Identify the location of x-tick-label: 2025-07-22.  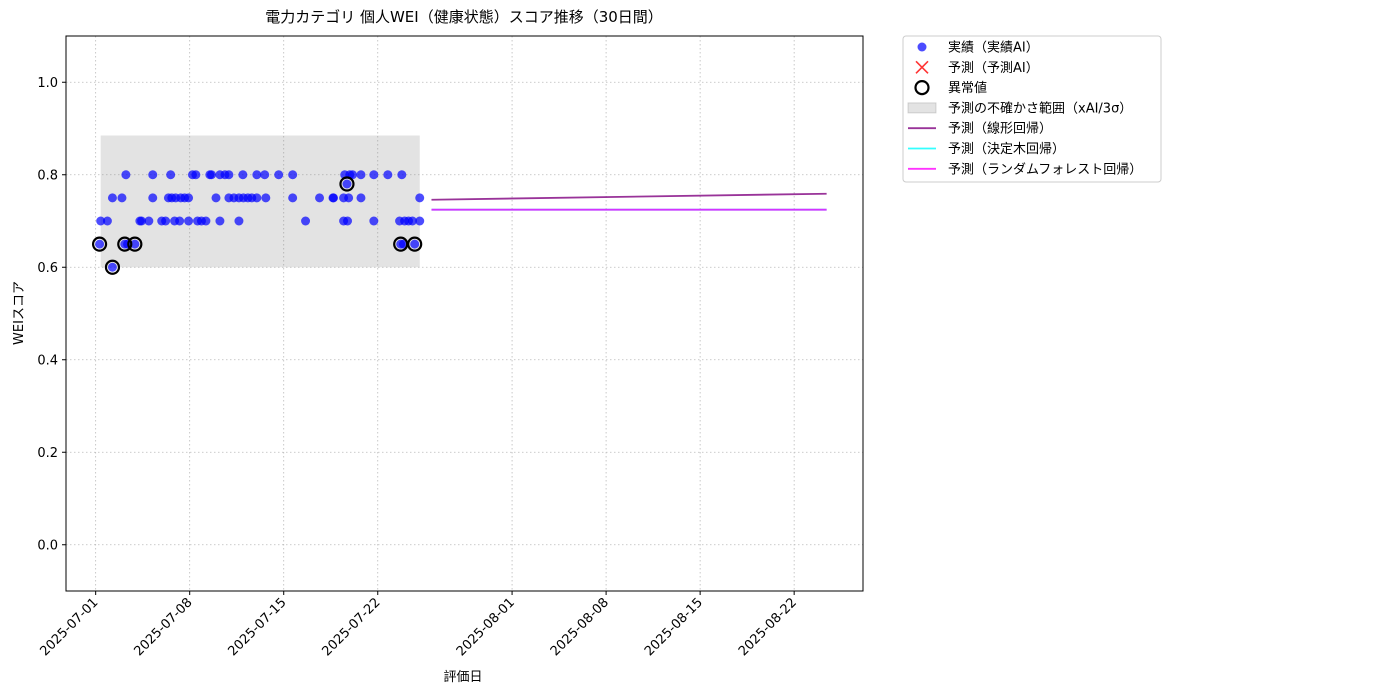
(352, 627).